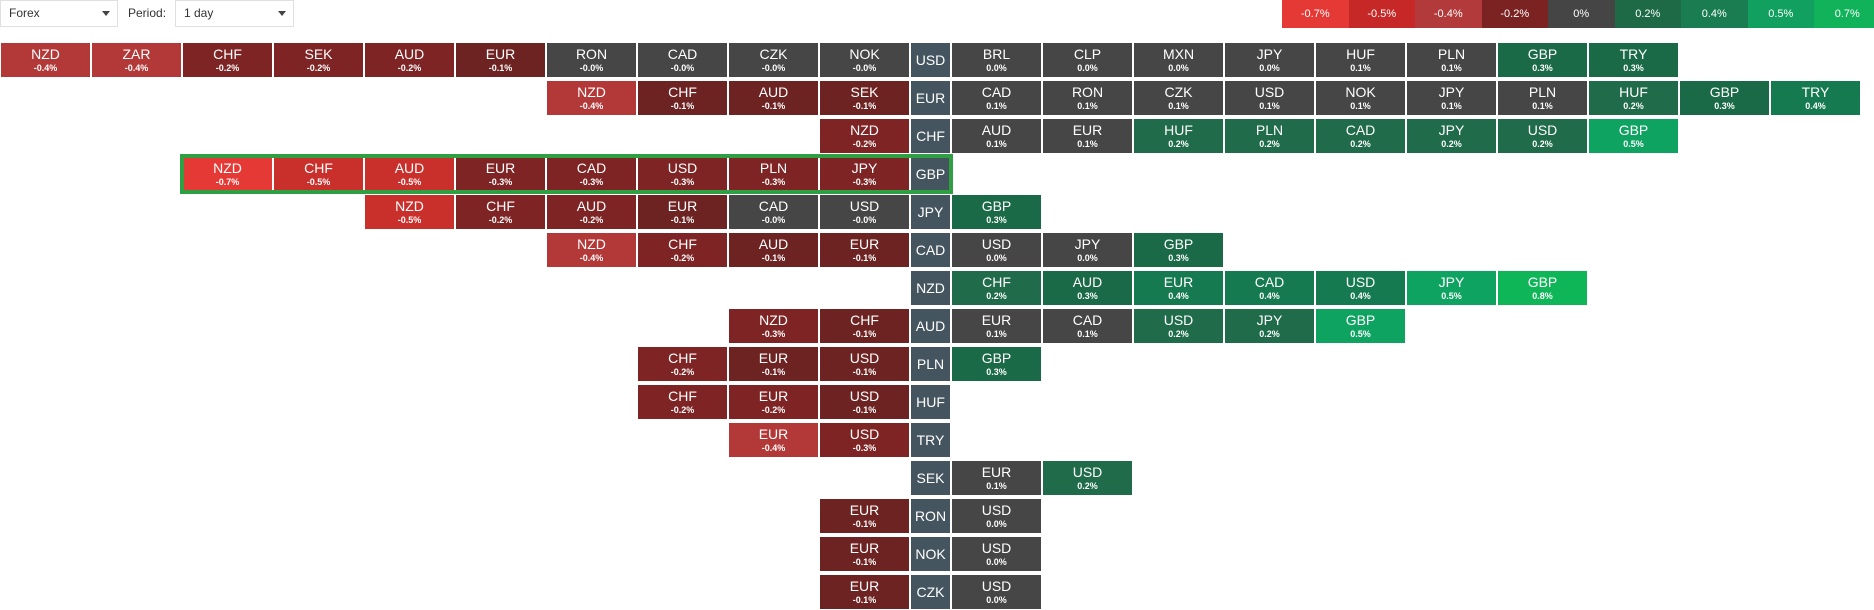 The height and width of the screenshot is (610, 1874). What do you see at coordinates (930, 136) in the screenshot?
I see `base-currency-chf: CHF` at bounding box center [930, 136].